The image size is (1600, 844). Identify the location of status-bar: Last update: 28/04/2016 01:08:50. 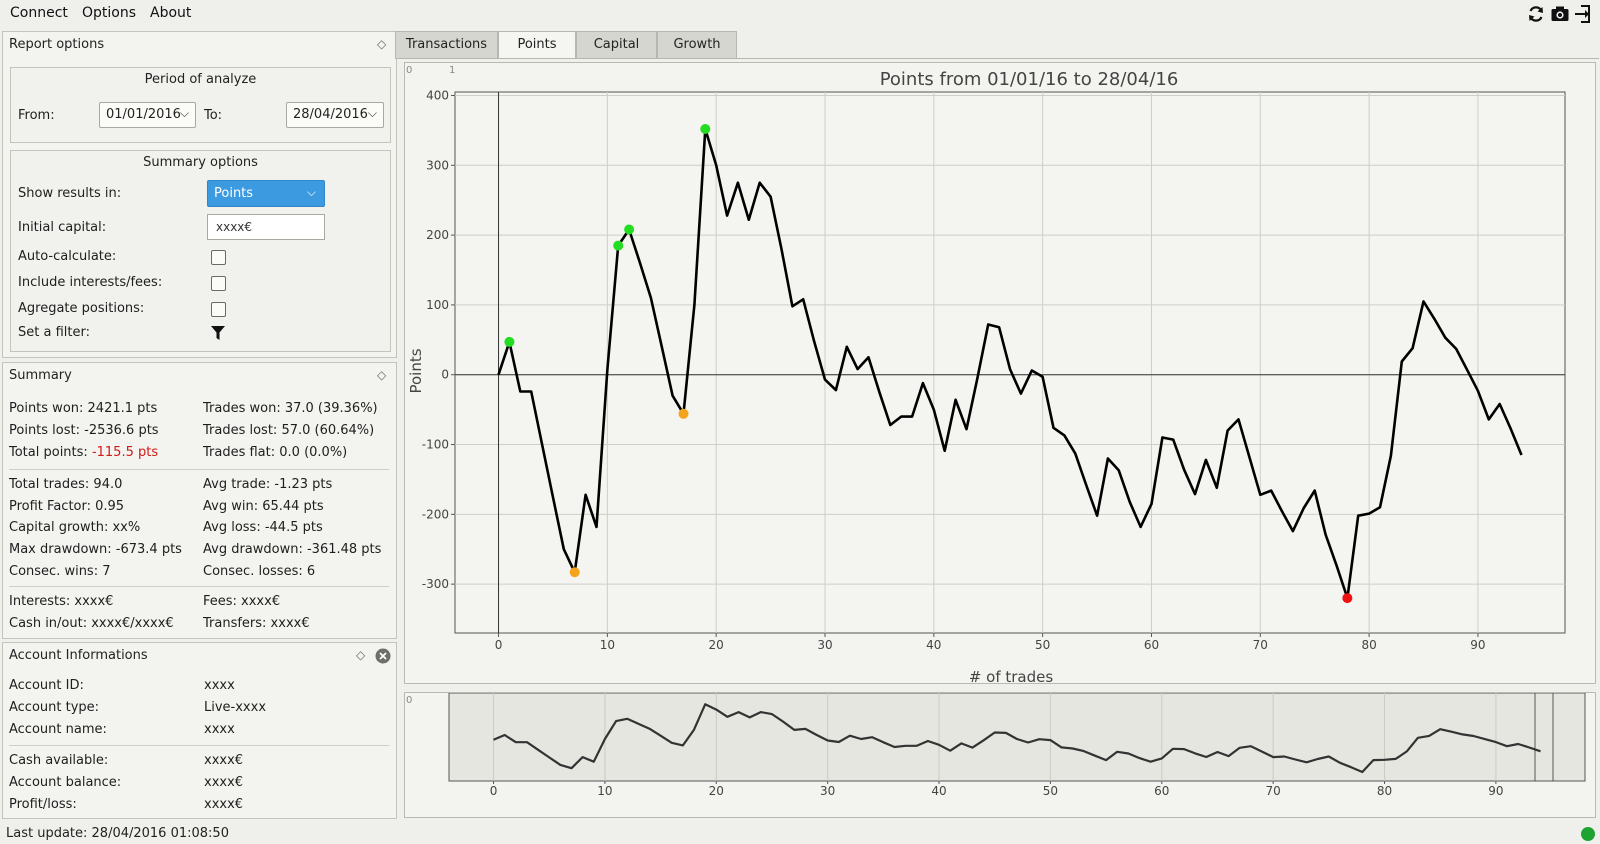
(800, 834).